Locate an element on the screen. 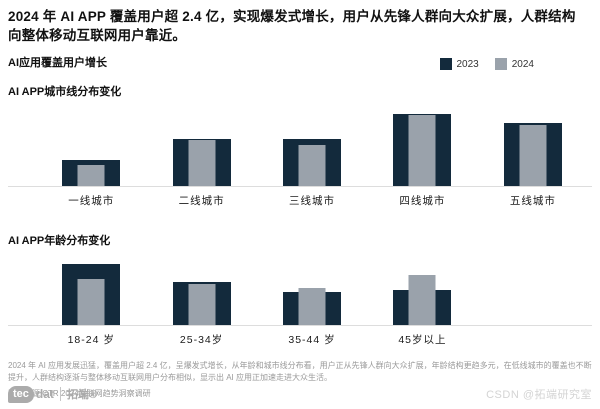  category-label: 三线城市 is located at coordinates (312, 201).